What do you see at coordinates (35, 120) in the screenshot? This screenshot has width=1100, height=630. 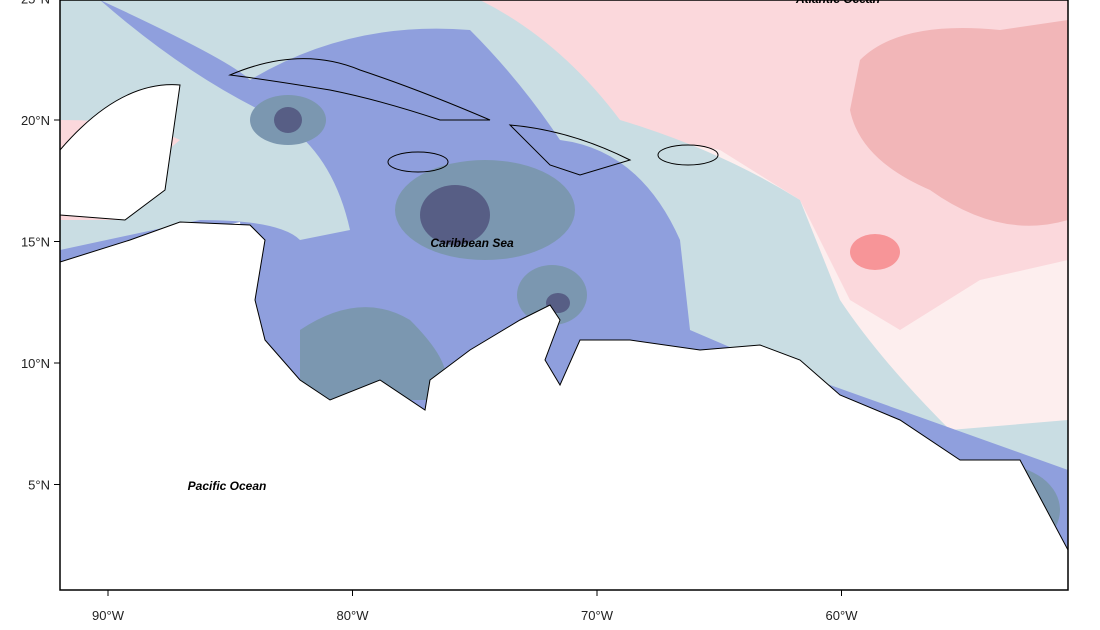 I see `y-tick-label: 20°N` at bounding box center [35, 120].